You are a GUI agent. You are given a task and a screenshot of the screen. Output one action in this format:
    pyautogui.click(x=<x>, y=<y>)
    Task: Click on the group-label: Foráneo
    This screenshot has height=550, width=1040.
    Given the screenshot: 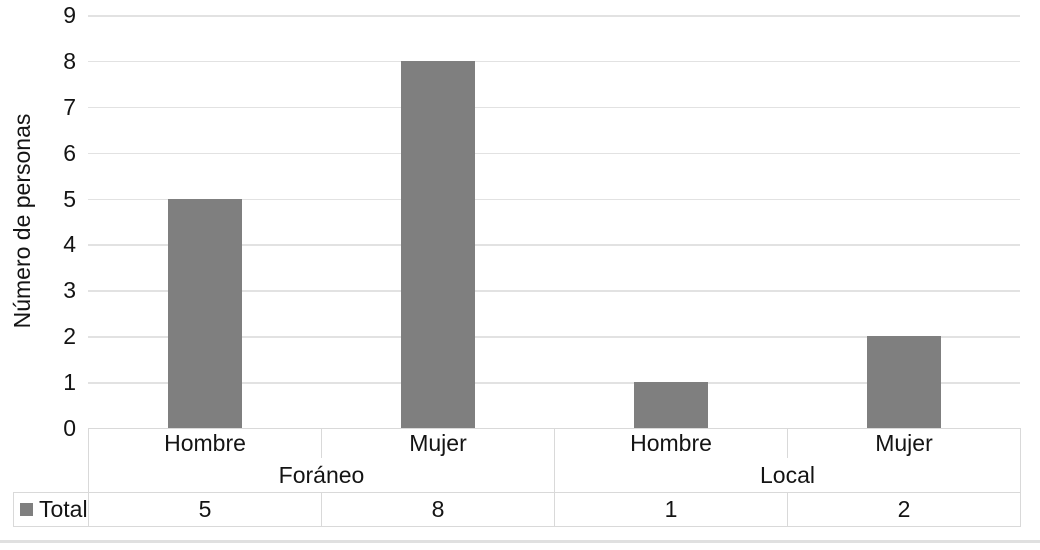 What is the action you would take?
    pyautogui.click(x=322, y=475)
    